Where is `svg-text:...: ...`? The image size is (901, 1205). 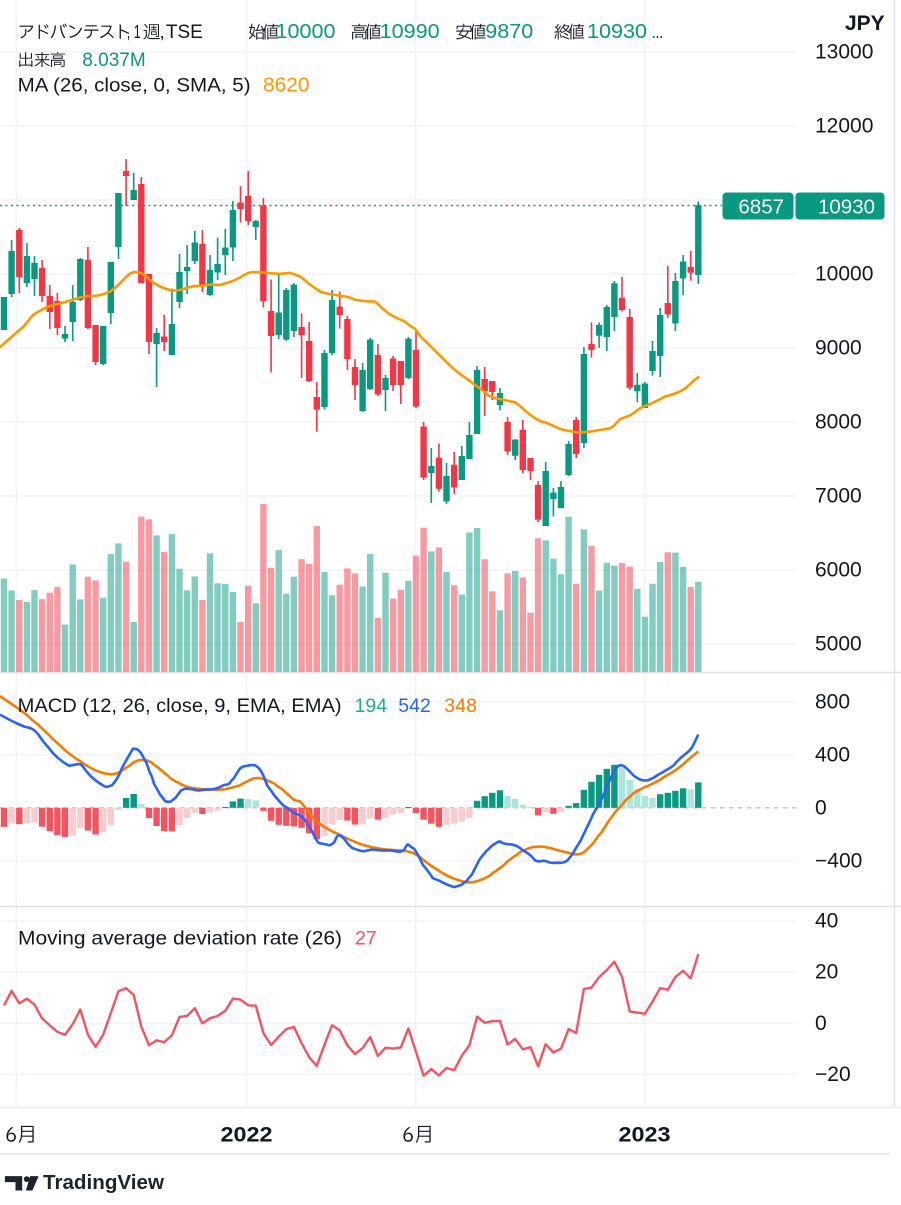 svg-text:...: ... is located at coordinates (657, 32).